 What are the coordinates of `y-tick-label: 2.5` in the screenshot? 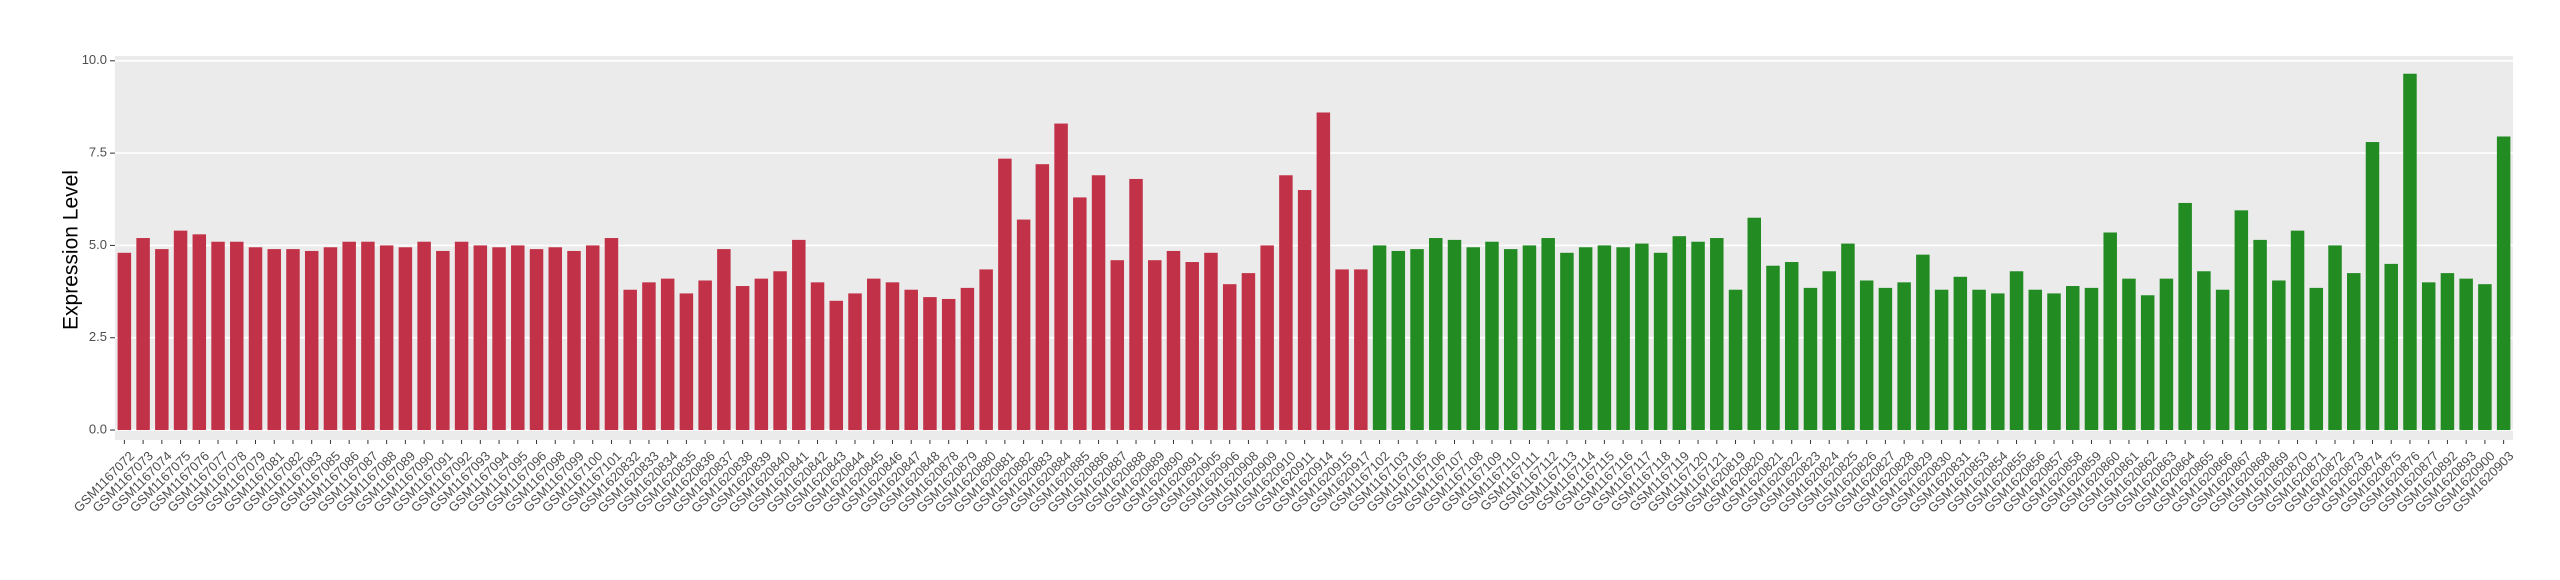 It's located at (98, 336).